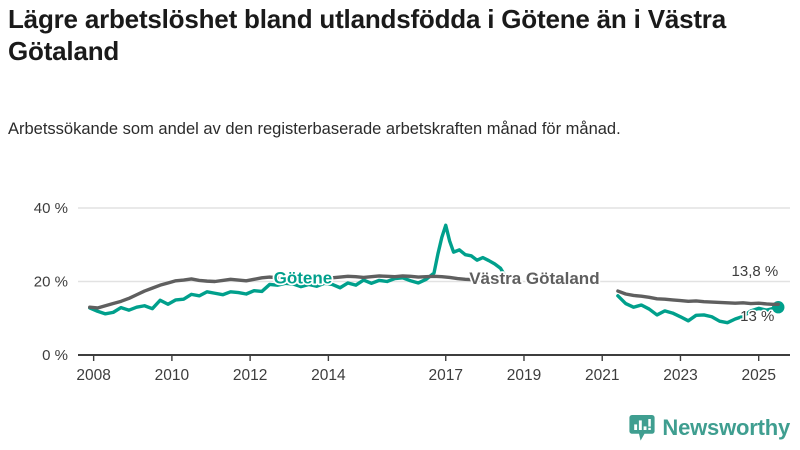  What do you see at coordinates (55, 355) in the screenshot?
I see `y-tick-label: 0 %` at bounding box center [55, 355].